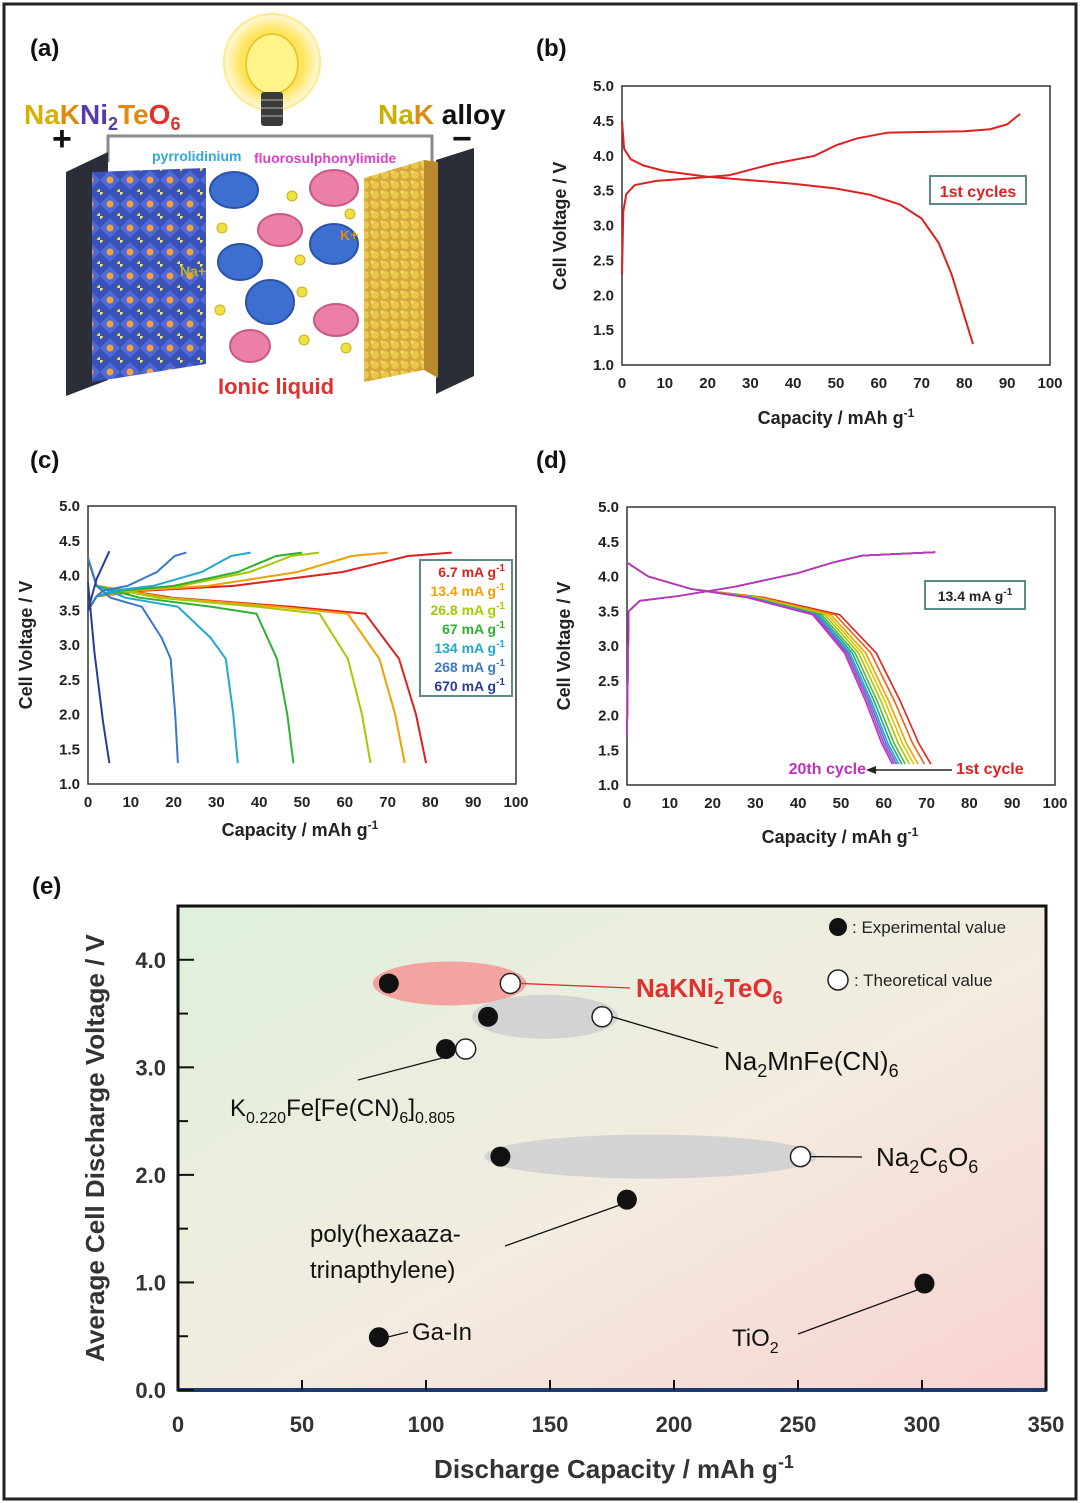  Describe the element at coordinates (44, 48) in the screenshot. I see `panel-label-a: (a)` at that location.